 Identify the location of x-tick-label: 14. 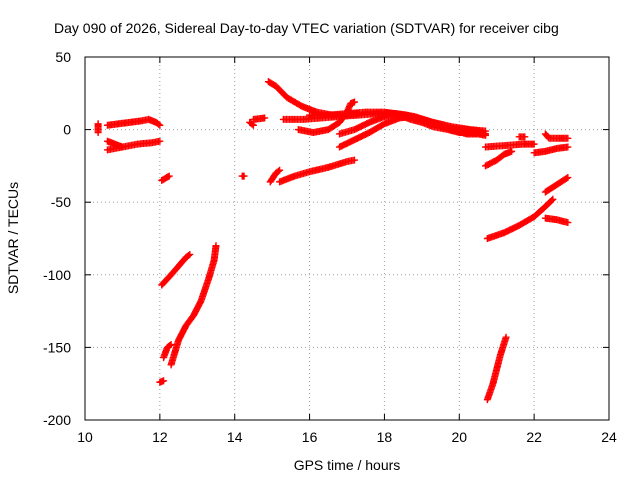
(235, 437).